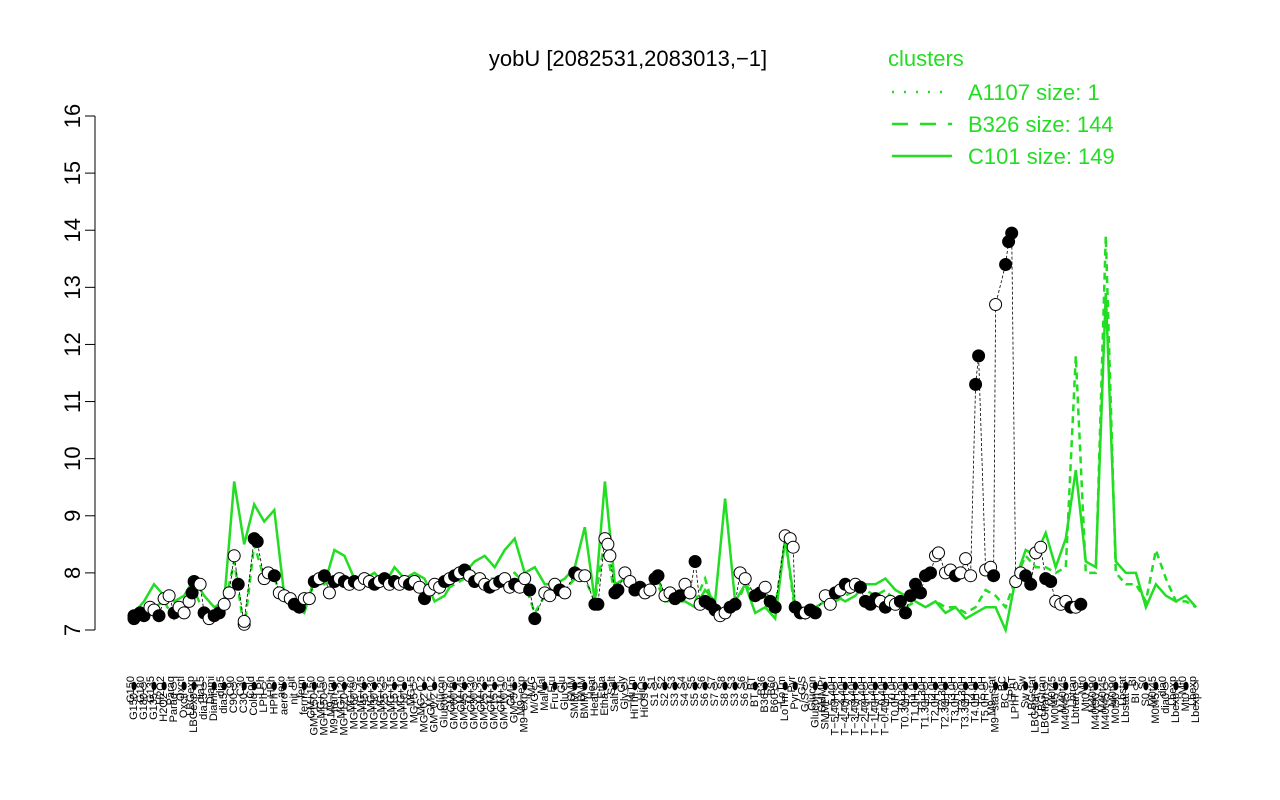 Image resolution: width=1280 pixels, height=800 pixels. Describe the element at coordinates (522, 695) in the screenshot. I see `x-tick-label: M9−exp` at that location.